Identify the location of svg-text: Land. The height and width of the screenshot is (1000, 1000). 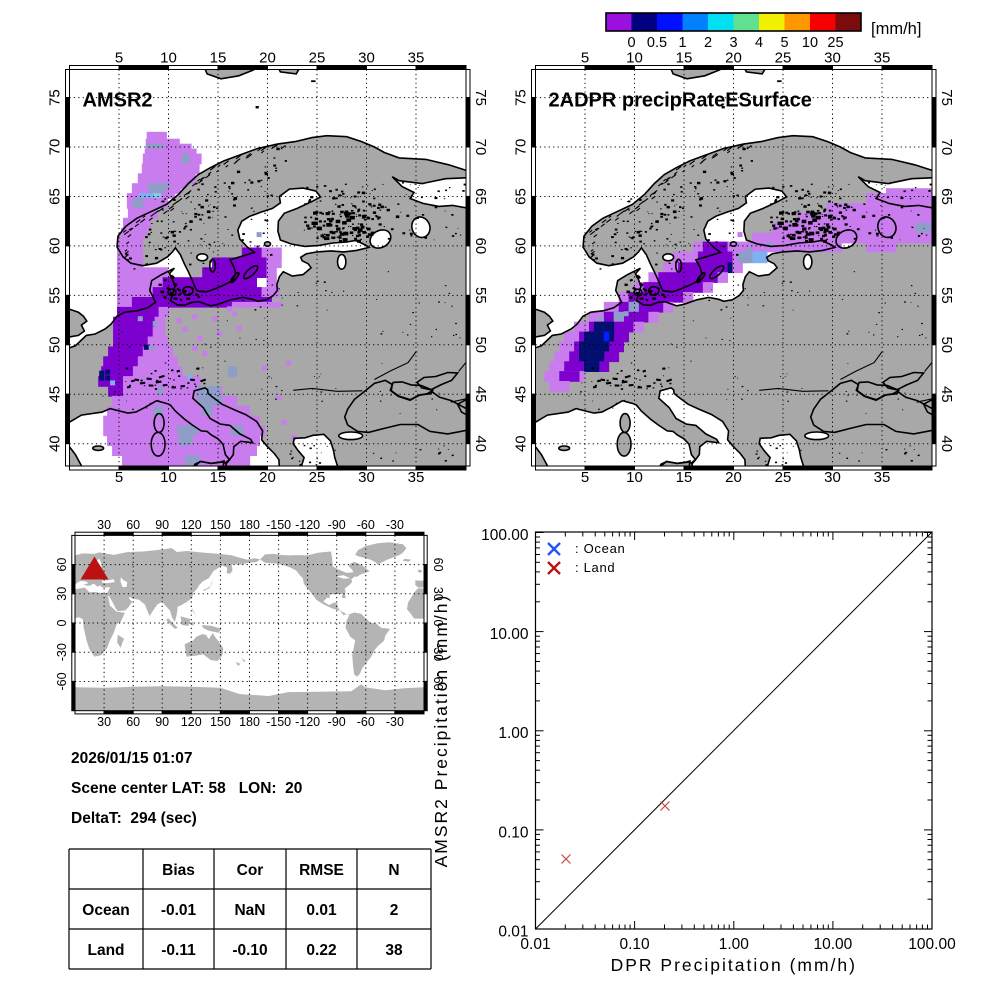
(105, 950).